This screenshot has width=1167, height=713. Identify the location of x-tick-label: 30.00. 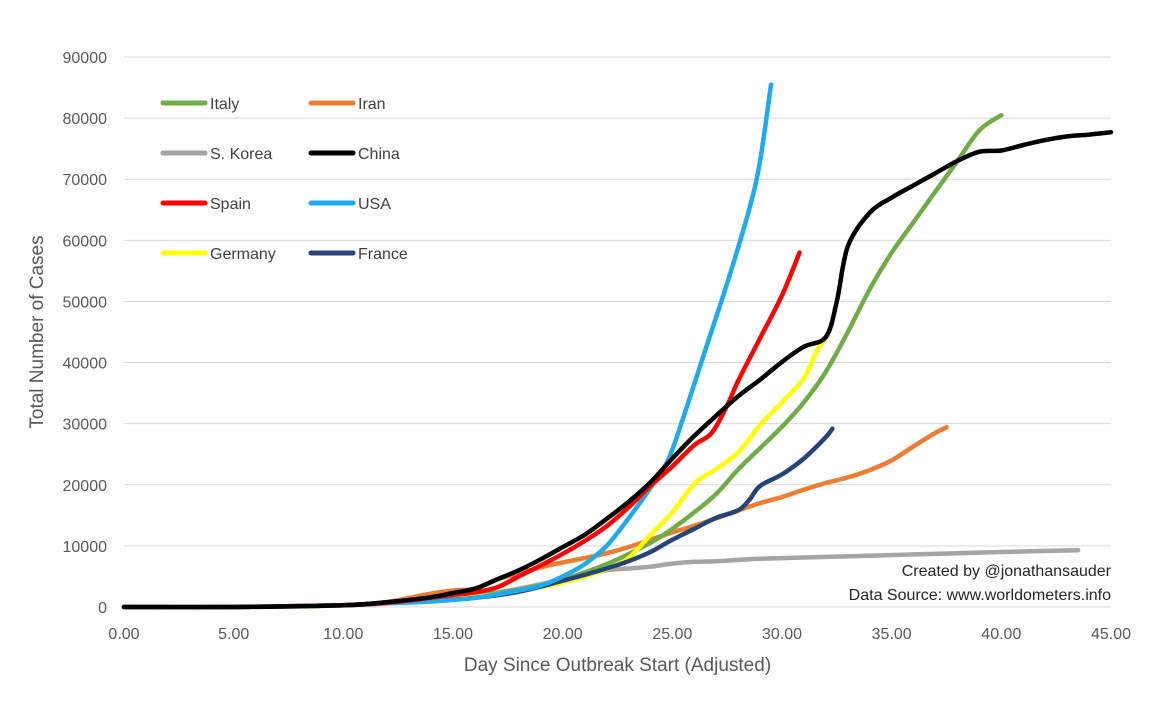
(782, 634).